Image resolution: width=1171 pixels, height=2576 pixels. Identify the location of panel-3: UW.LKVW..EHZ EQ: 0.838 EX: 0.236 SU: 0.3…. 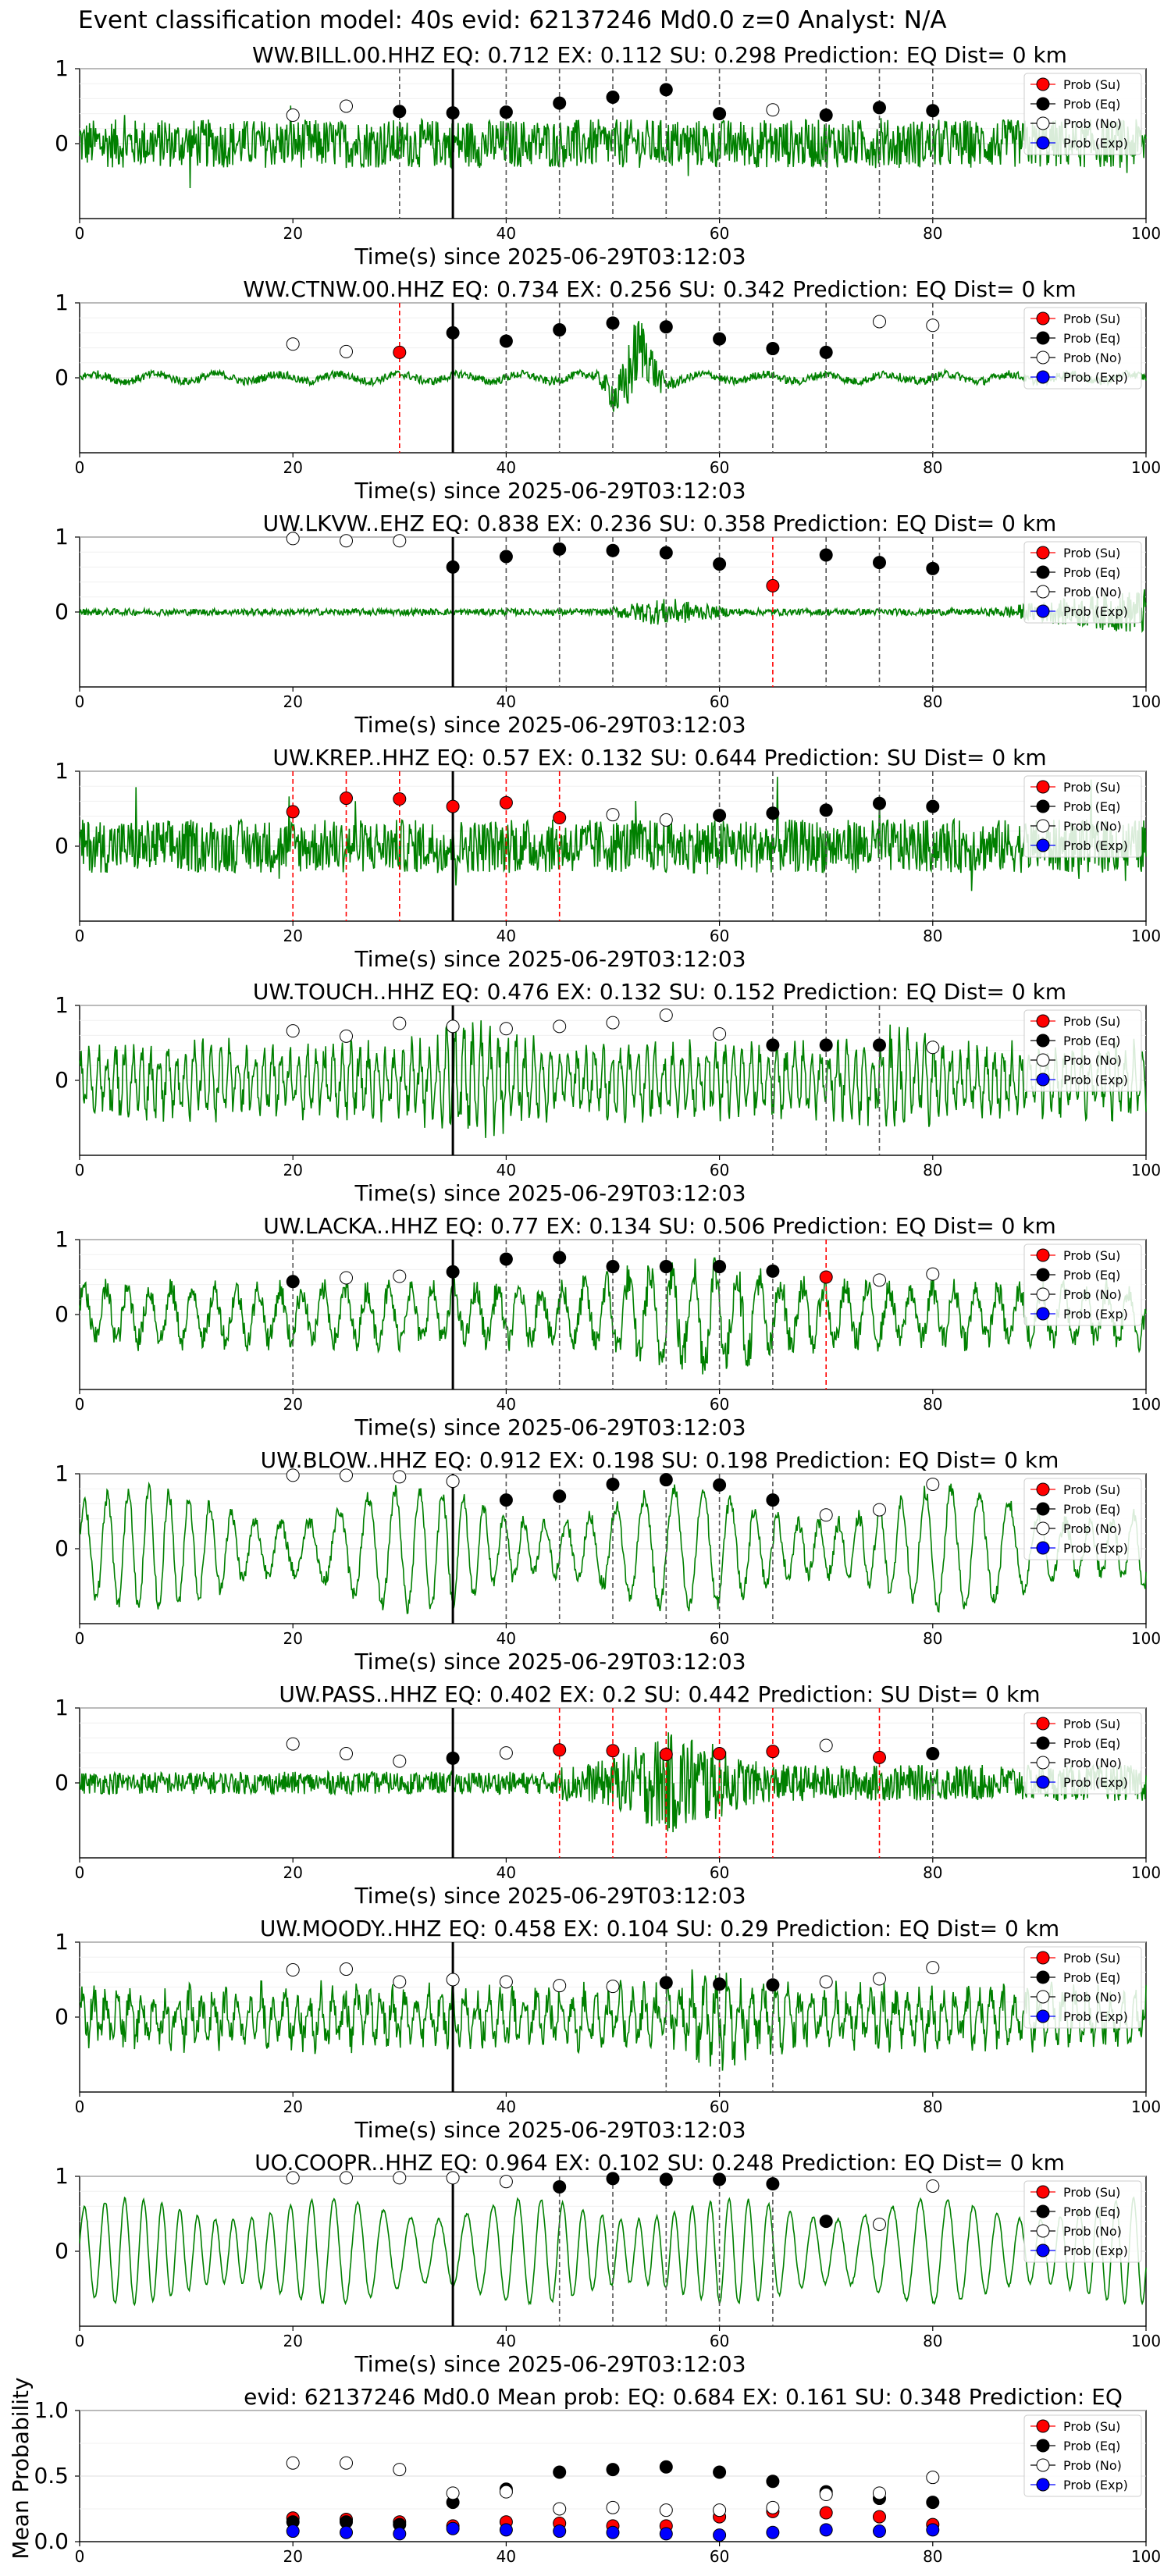
(608, 624).